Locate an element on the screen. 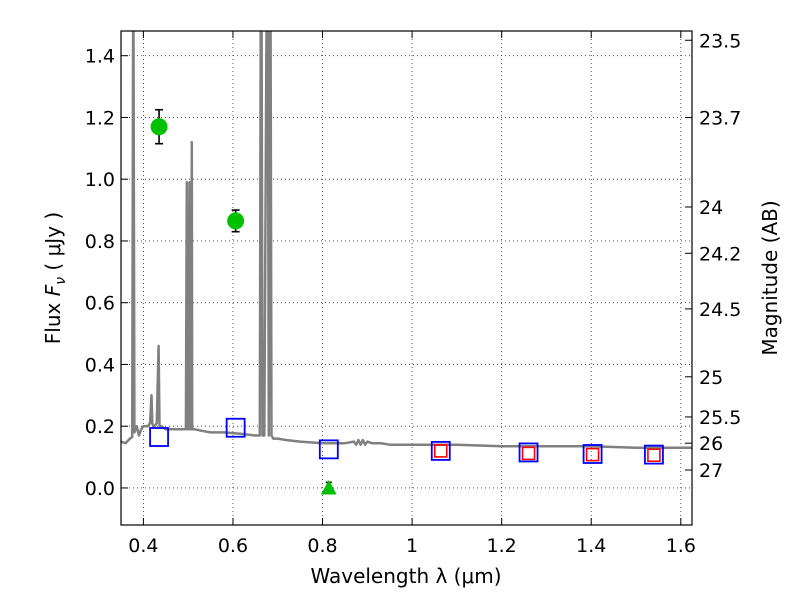 The width and height of the screenshot is (800, 600). upper-limit-point is located at coordinates (328, 487).